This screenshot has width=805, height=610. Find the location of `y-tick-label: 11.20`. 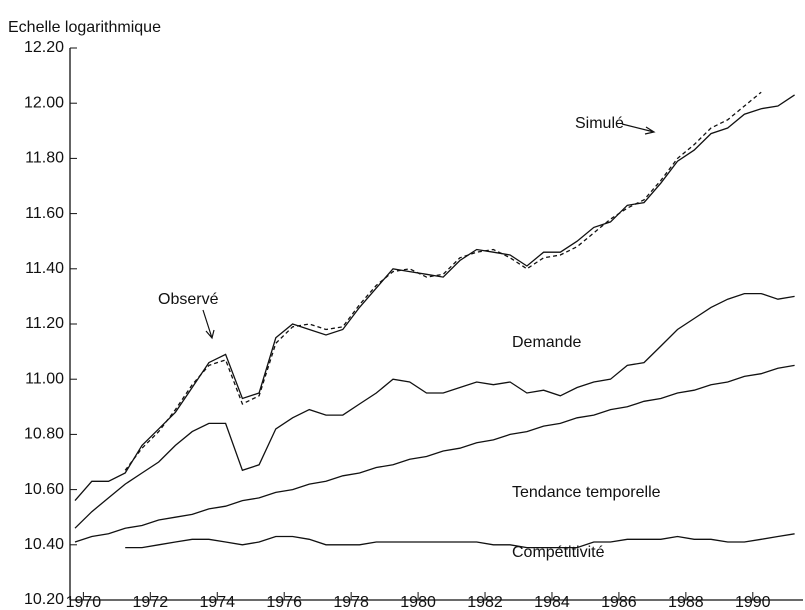

y-tick-label: 11.20 is located at coordinates (44, 323).